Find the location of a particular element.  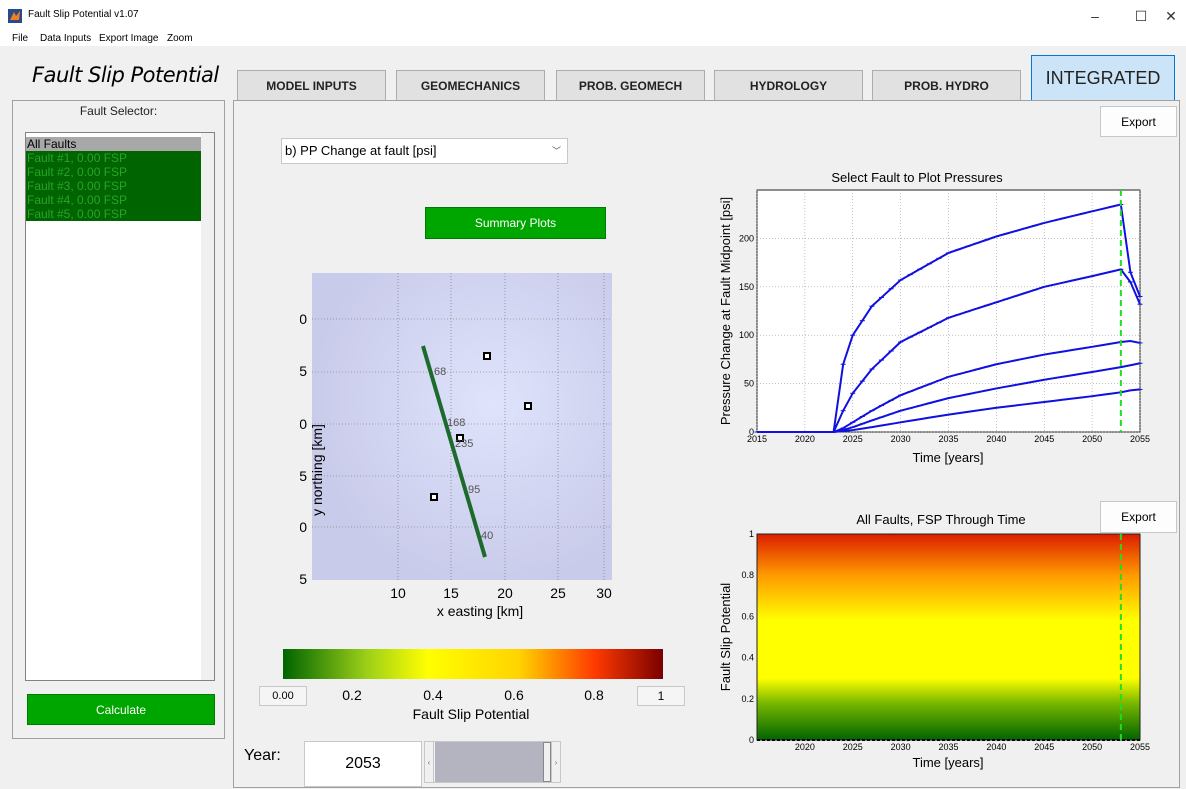

slider-right-arrow: › is located at coordinates (555, 762).